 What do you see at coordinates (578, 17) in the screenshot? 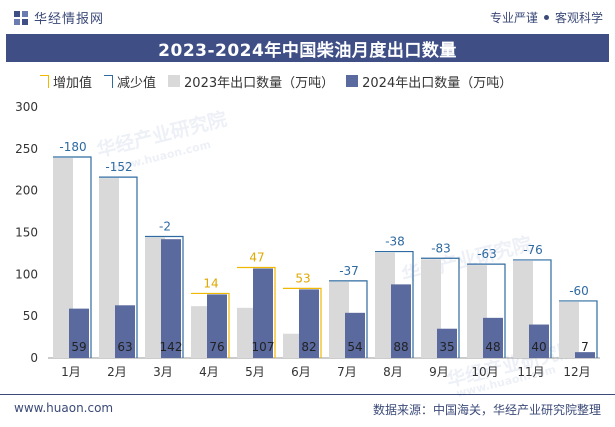
I see `tagline-right: 客观科学` at bounding box center [578, 17].